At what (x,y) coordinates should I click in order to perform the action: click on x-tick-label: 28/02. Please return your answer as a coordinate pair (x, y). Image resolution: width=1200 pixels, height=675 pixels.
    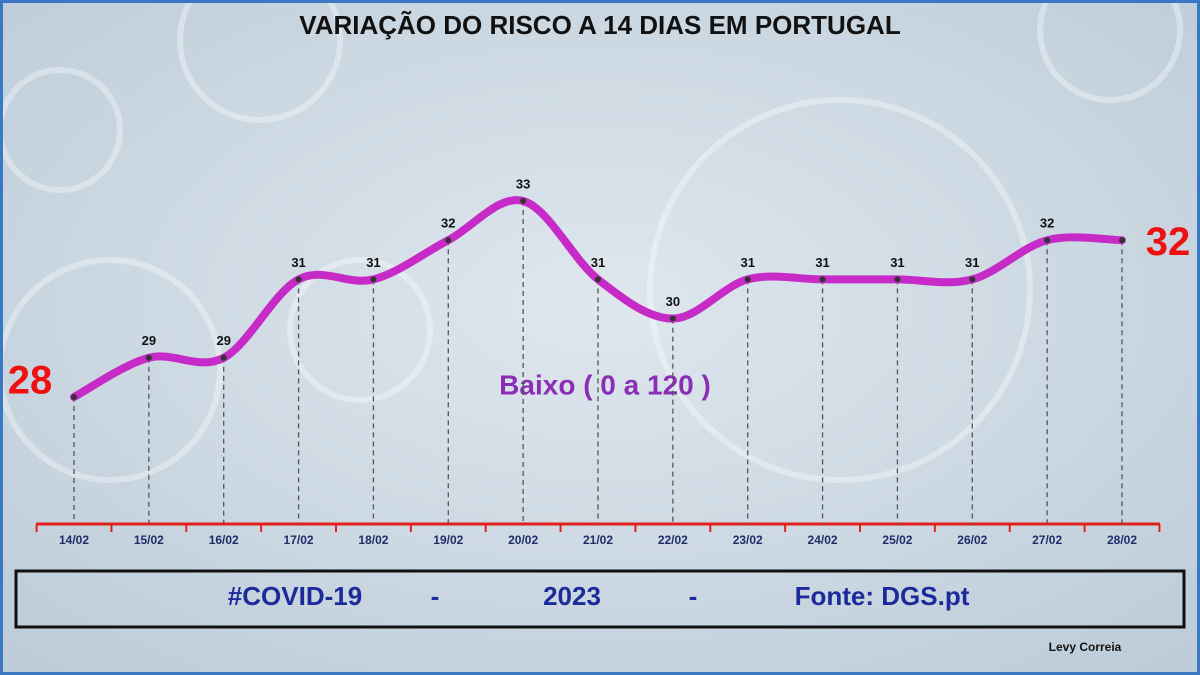
    Looking at the image, I should click on (1122, 540).